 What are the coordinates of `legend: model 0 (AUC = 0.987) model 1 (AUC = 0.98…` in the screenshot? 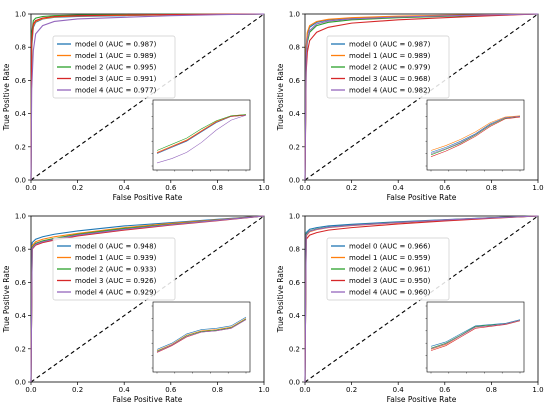 It's located at (388, 67).